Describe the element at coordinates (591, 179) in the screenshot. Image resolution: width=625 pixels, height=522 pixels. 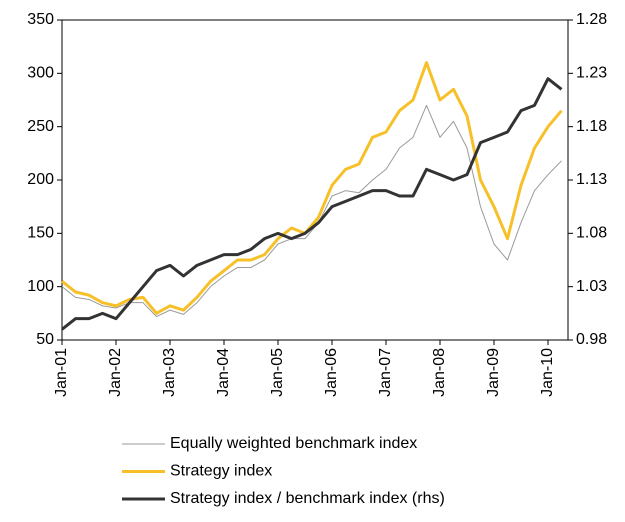
I see `y2-tick-label: 1.13` at that location.